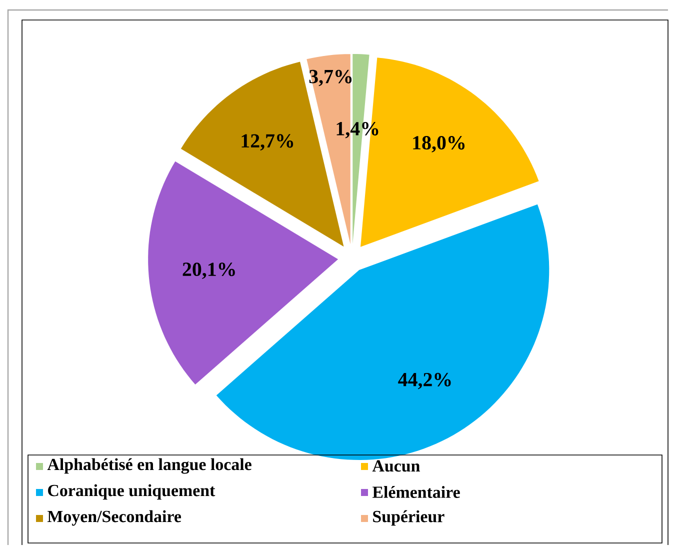  I want to click on data-label: 44,2%, so click(424, 381).